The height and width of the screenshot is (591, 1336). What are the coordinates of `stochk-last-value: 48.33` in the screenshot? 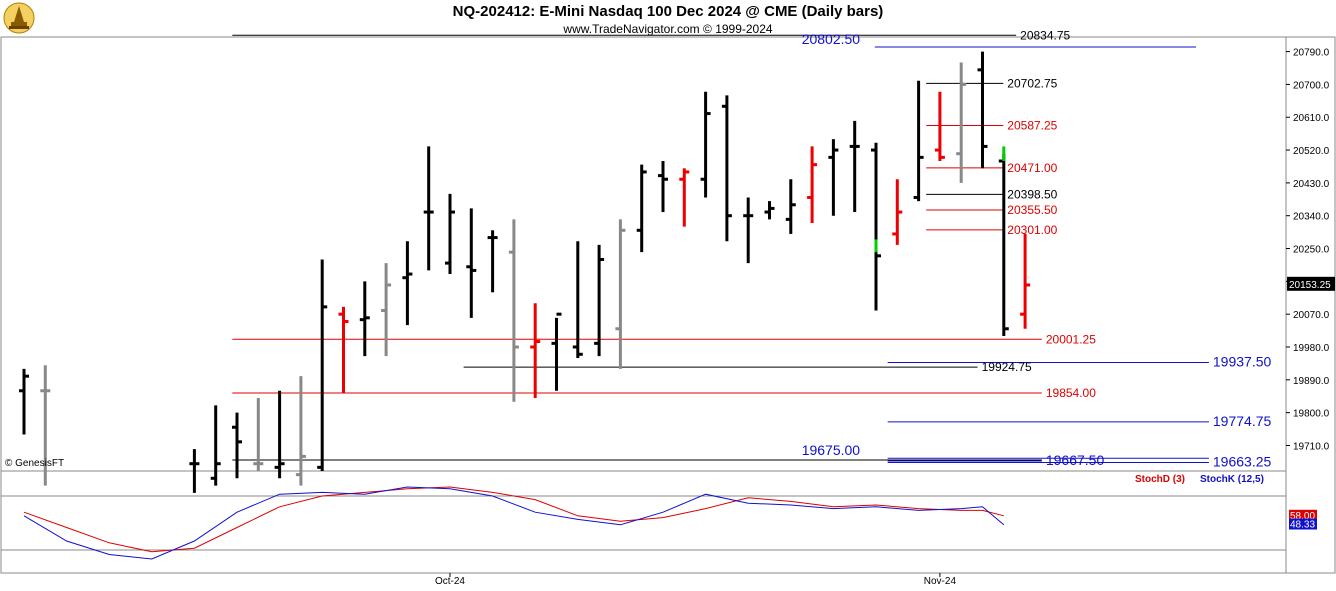 It's located at (1302, 525).